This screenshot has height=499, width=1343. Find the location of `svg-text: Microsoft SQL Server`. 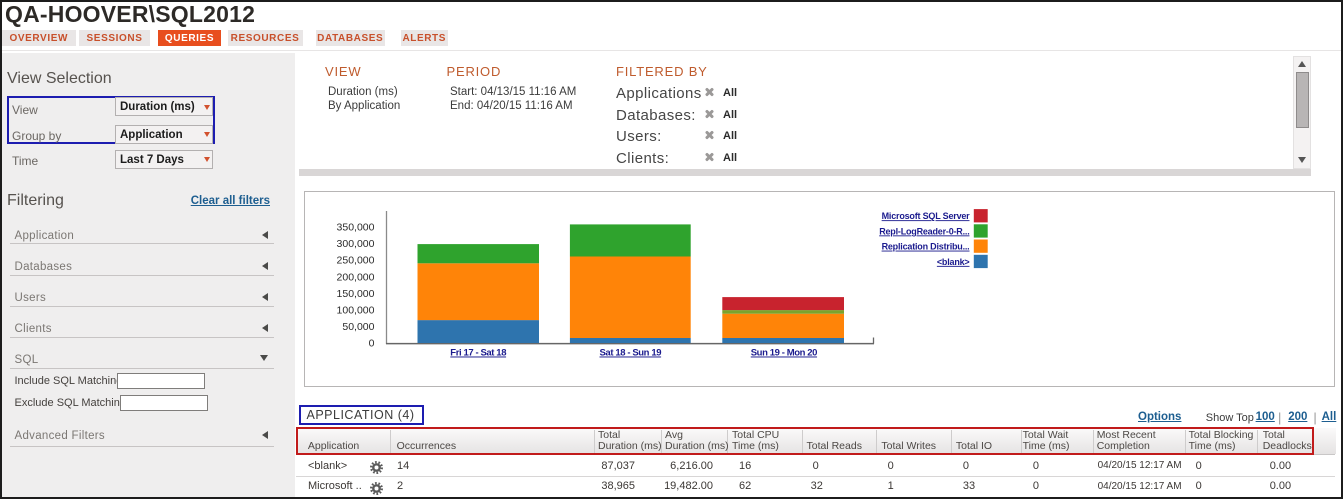

svg-text: Microsoft SQL Server is located at coordinates (926, 216).